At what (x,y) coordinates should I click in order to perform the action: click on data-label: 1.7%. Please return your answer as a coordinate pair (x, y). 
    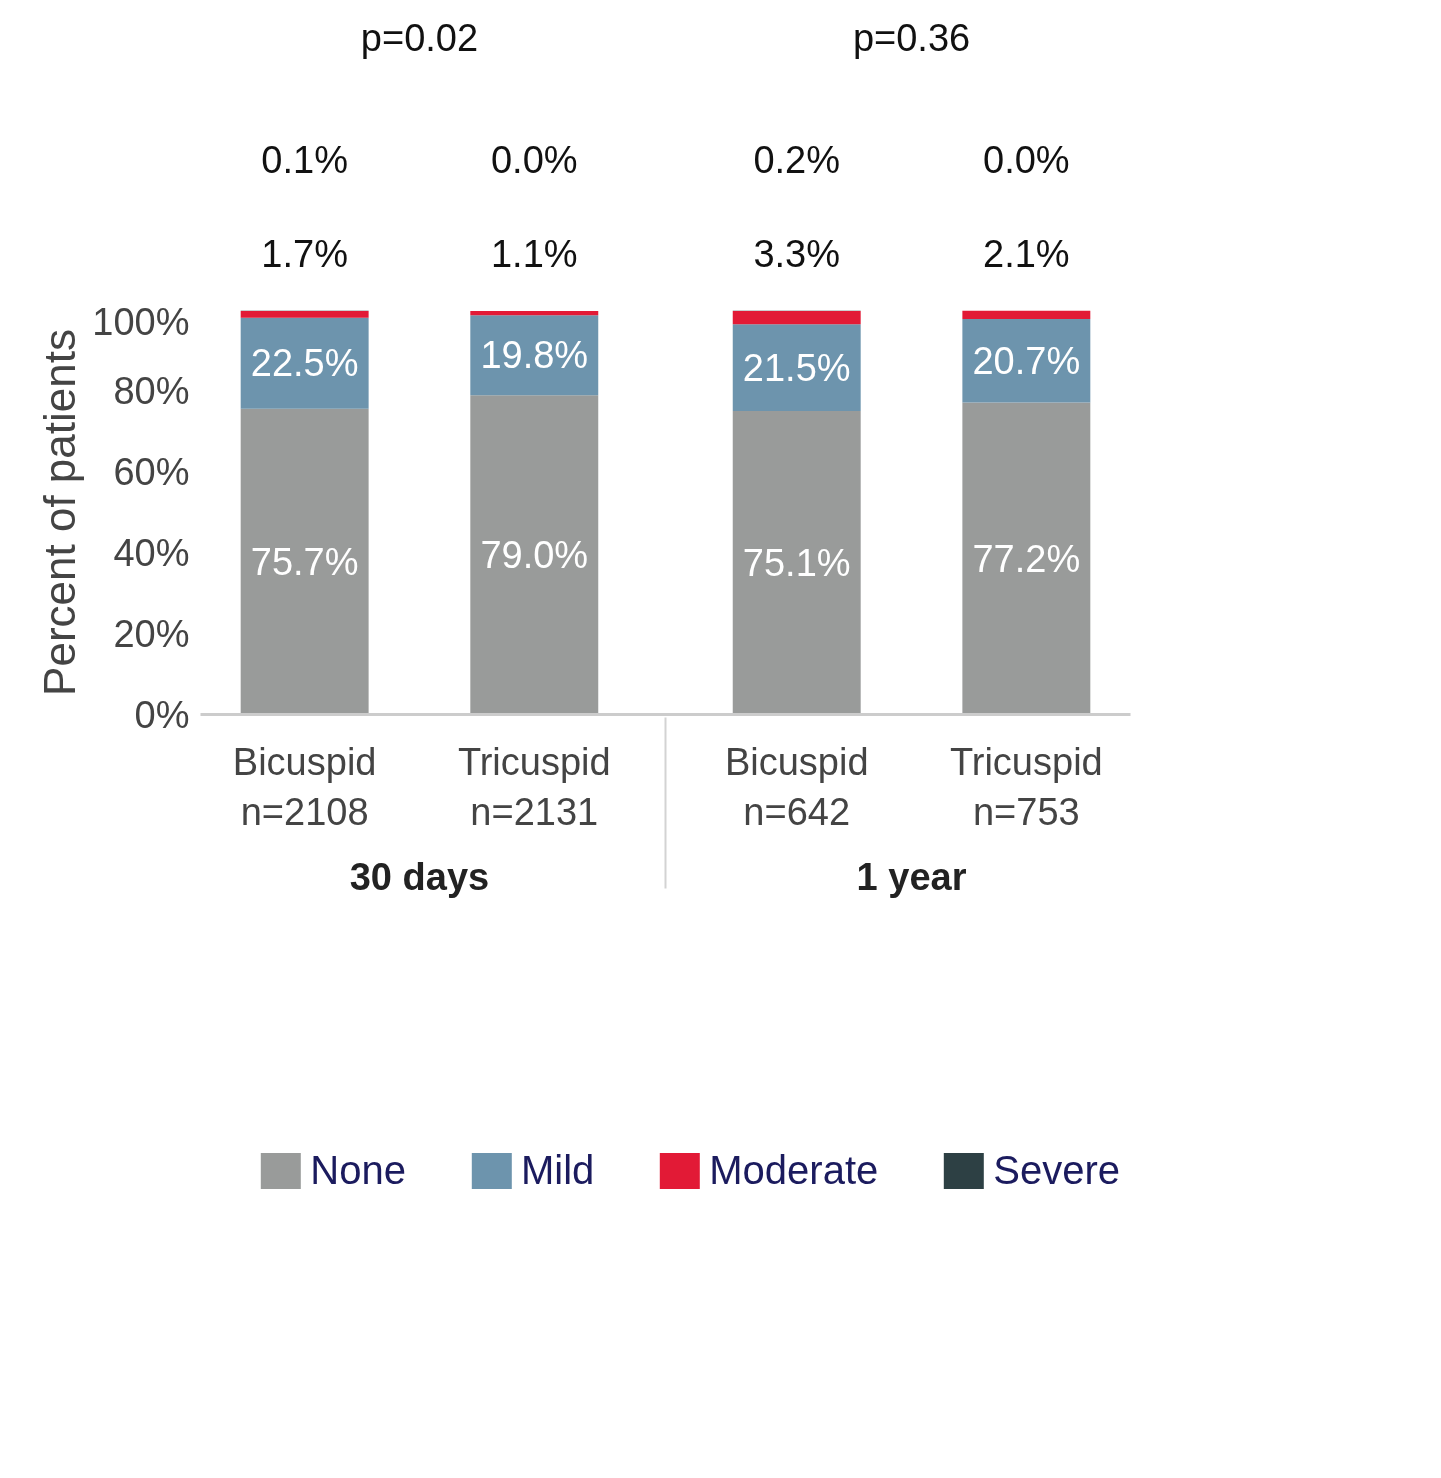
    Looking at the image, I should click on (304, 253).